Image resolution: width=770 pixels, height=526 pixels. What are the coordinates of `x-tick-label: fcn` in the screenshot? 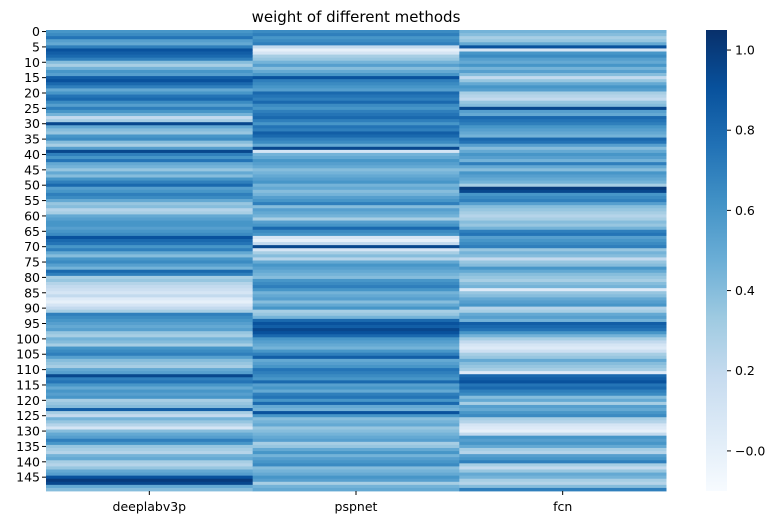 It's located at (562, 506).